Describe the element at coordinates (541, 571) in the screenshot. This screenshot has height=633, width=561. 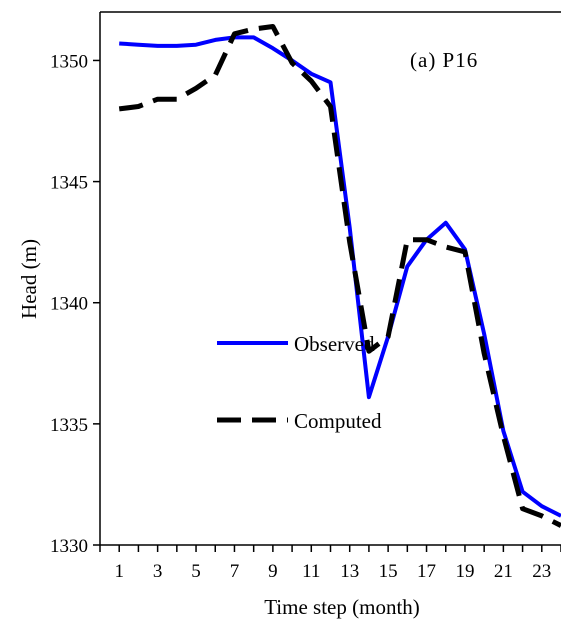
I see `x-tick-label: 23` at that location.